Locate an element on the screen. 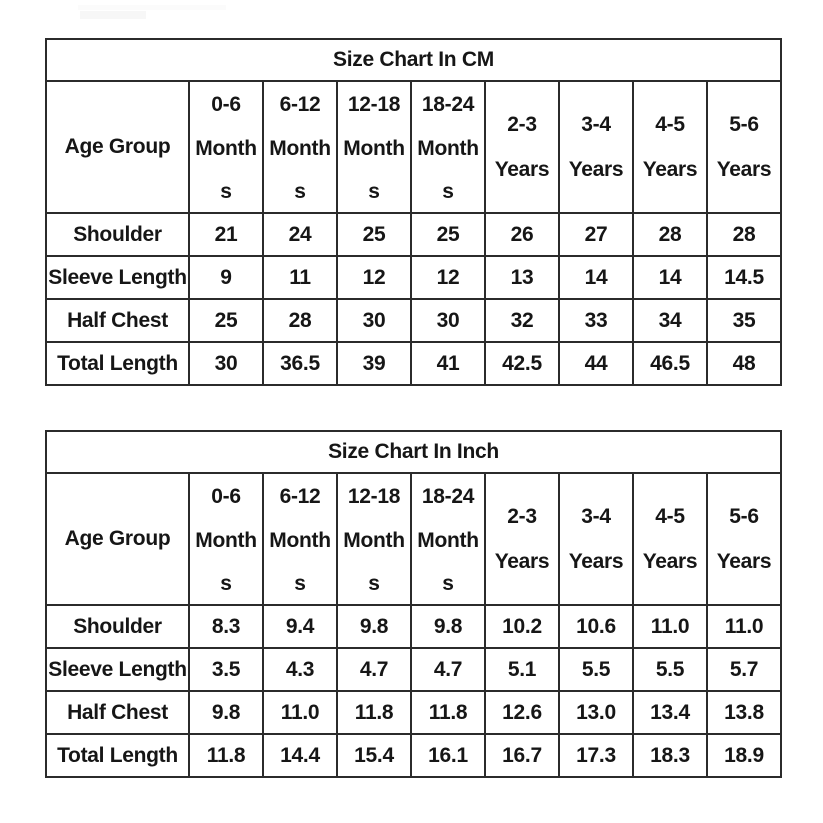  value-cell: 33 is located at coordinates (596, 320).